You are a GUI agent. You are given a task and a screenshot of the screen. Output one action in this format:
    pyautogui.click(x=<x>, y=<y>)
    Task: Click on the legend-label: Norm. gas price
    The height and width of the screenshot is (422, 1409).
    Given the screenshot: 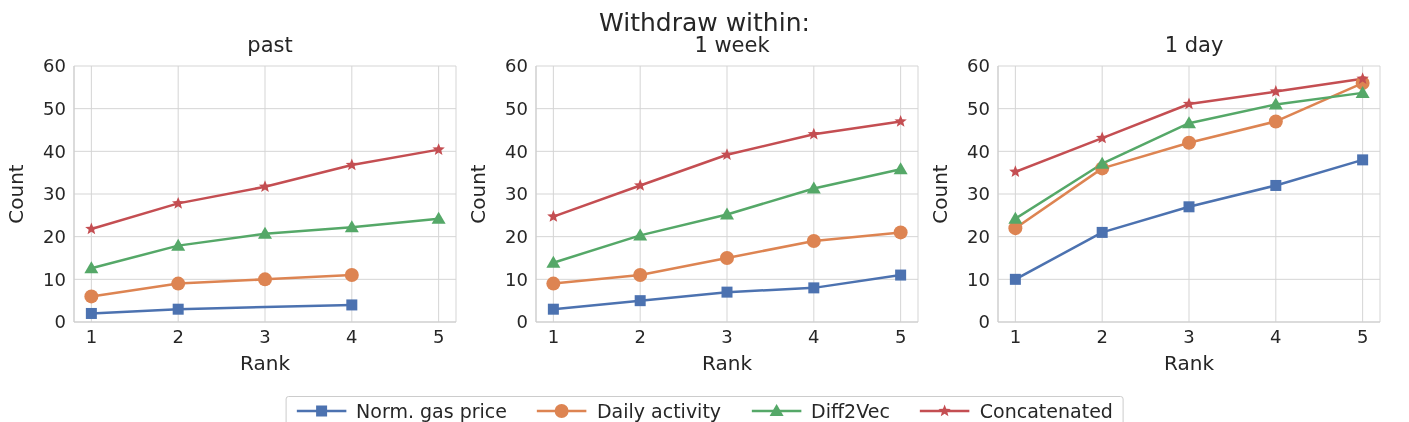 What is the action you would take?
    pyautogui.click(x=431, y=411)
    